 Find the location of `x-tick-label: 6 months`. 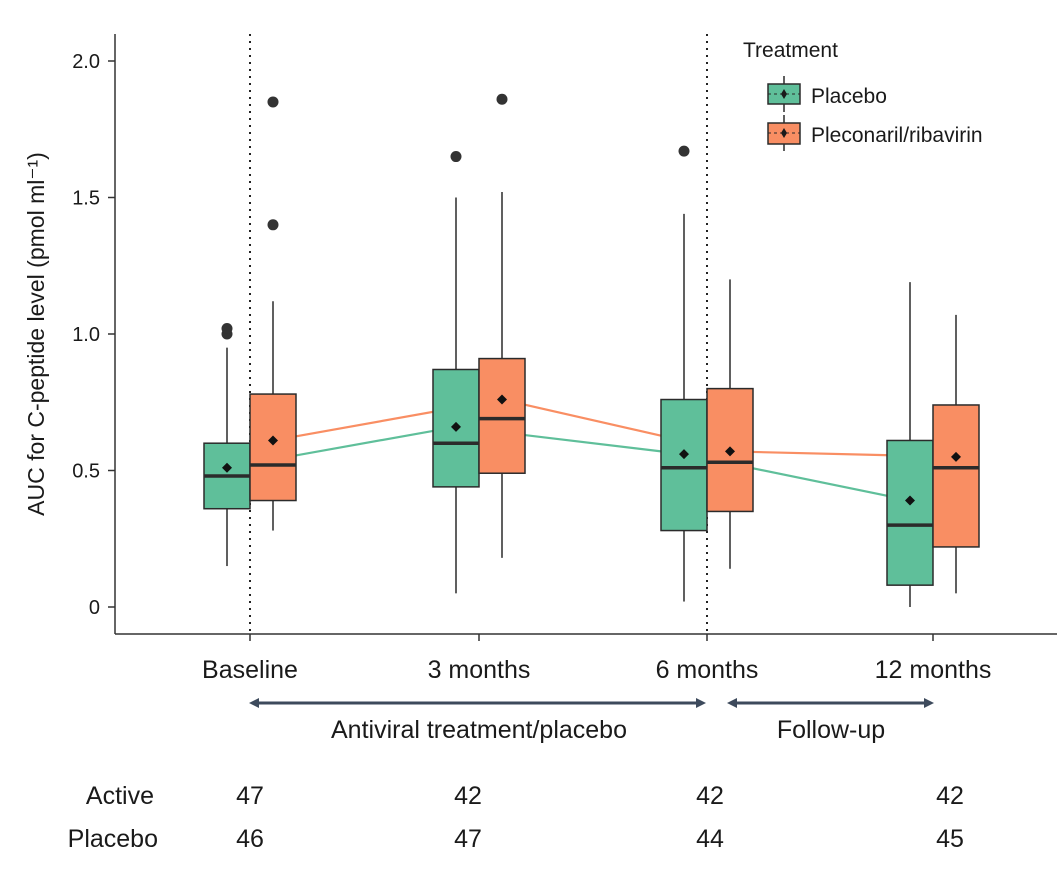

x-tick-label: 6 months is located at coordinates (707, 670).